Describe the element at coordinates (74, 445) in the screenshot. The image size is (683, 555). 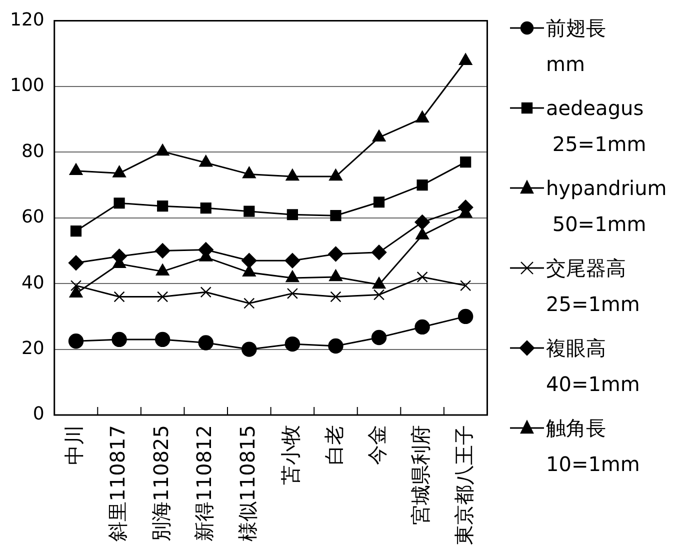
I see `x-tick-label: 中川` at that location.